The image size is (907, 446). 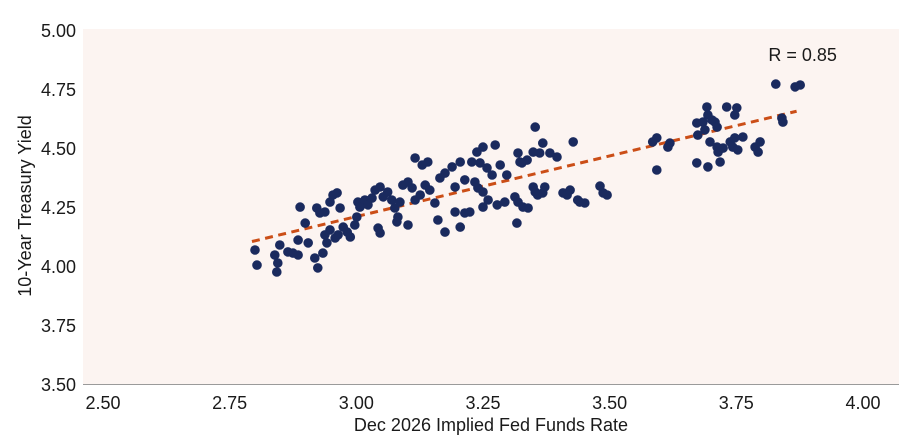 What do you see at coordinates (736, 403) in the screenshot?
I see `x-tick-label: 3.75` at bounding box center [736, 403].